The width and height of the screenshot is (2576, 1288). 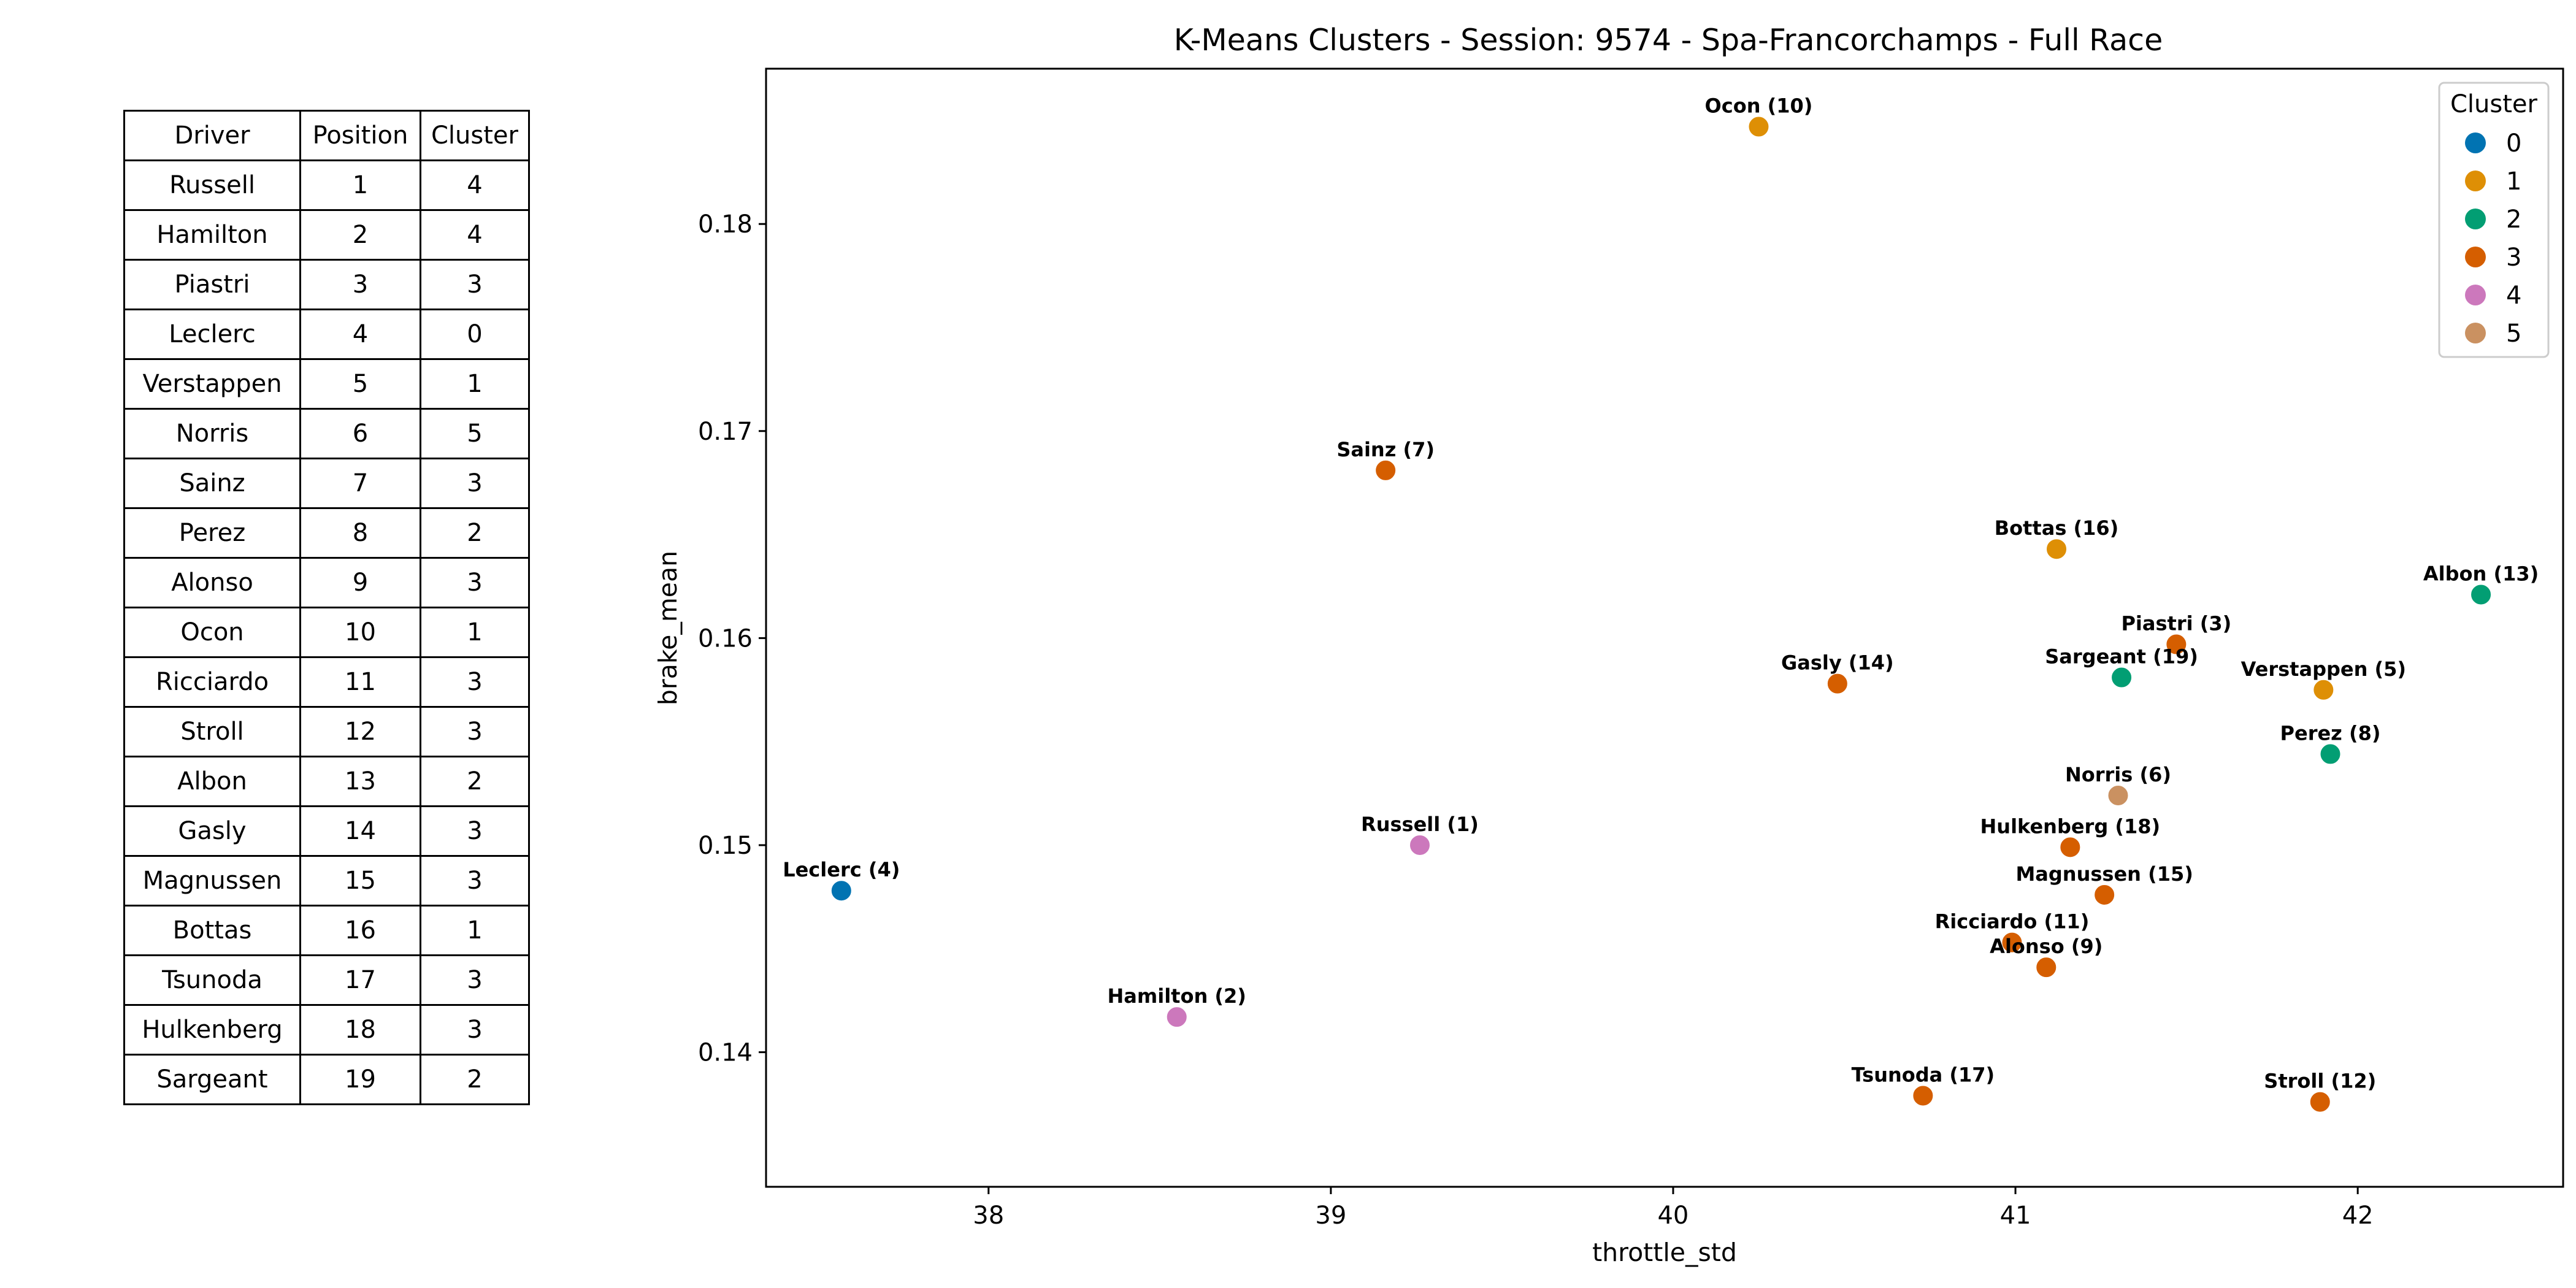 I want to click on cell-position: 2, so click(x=360, y=235).